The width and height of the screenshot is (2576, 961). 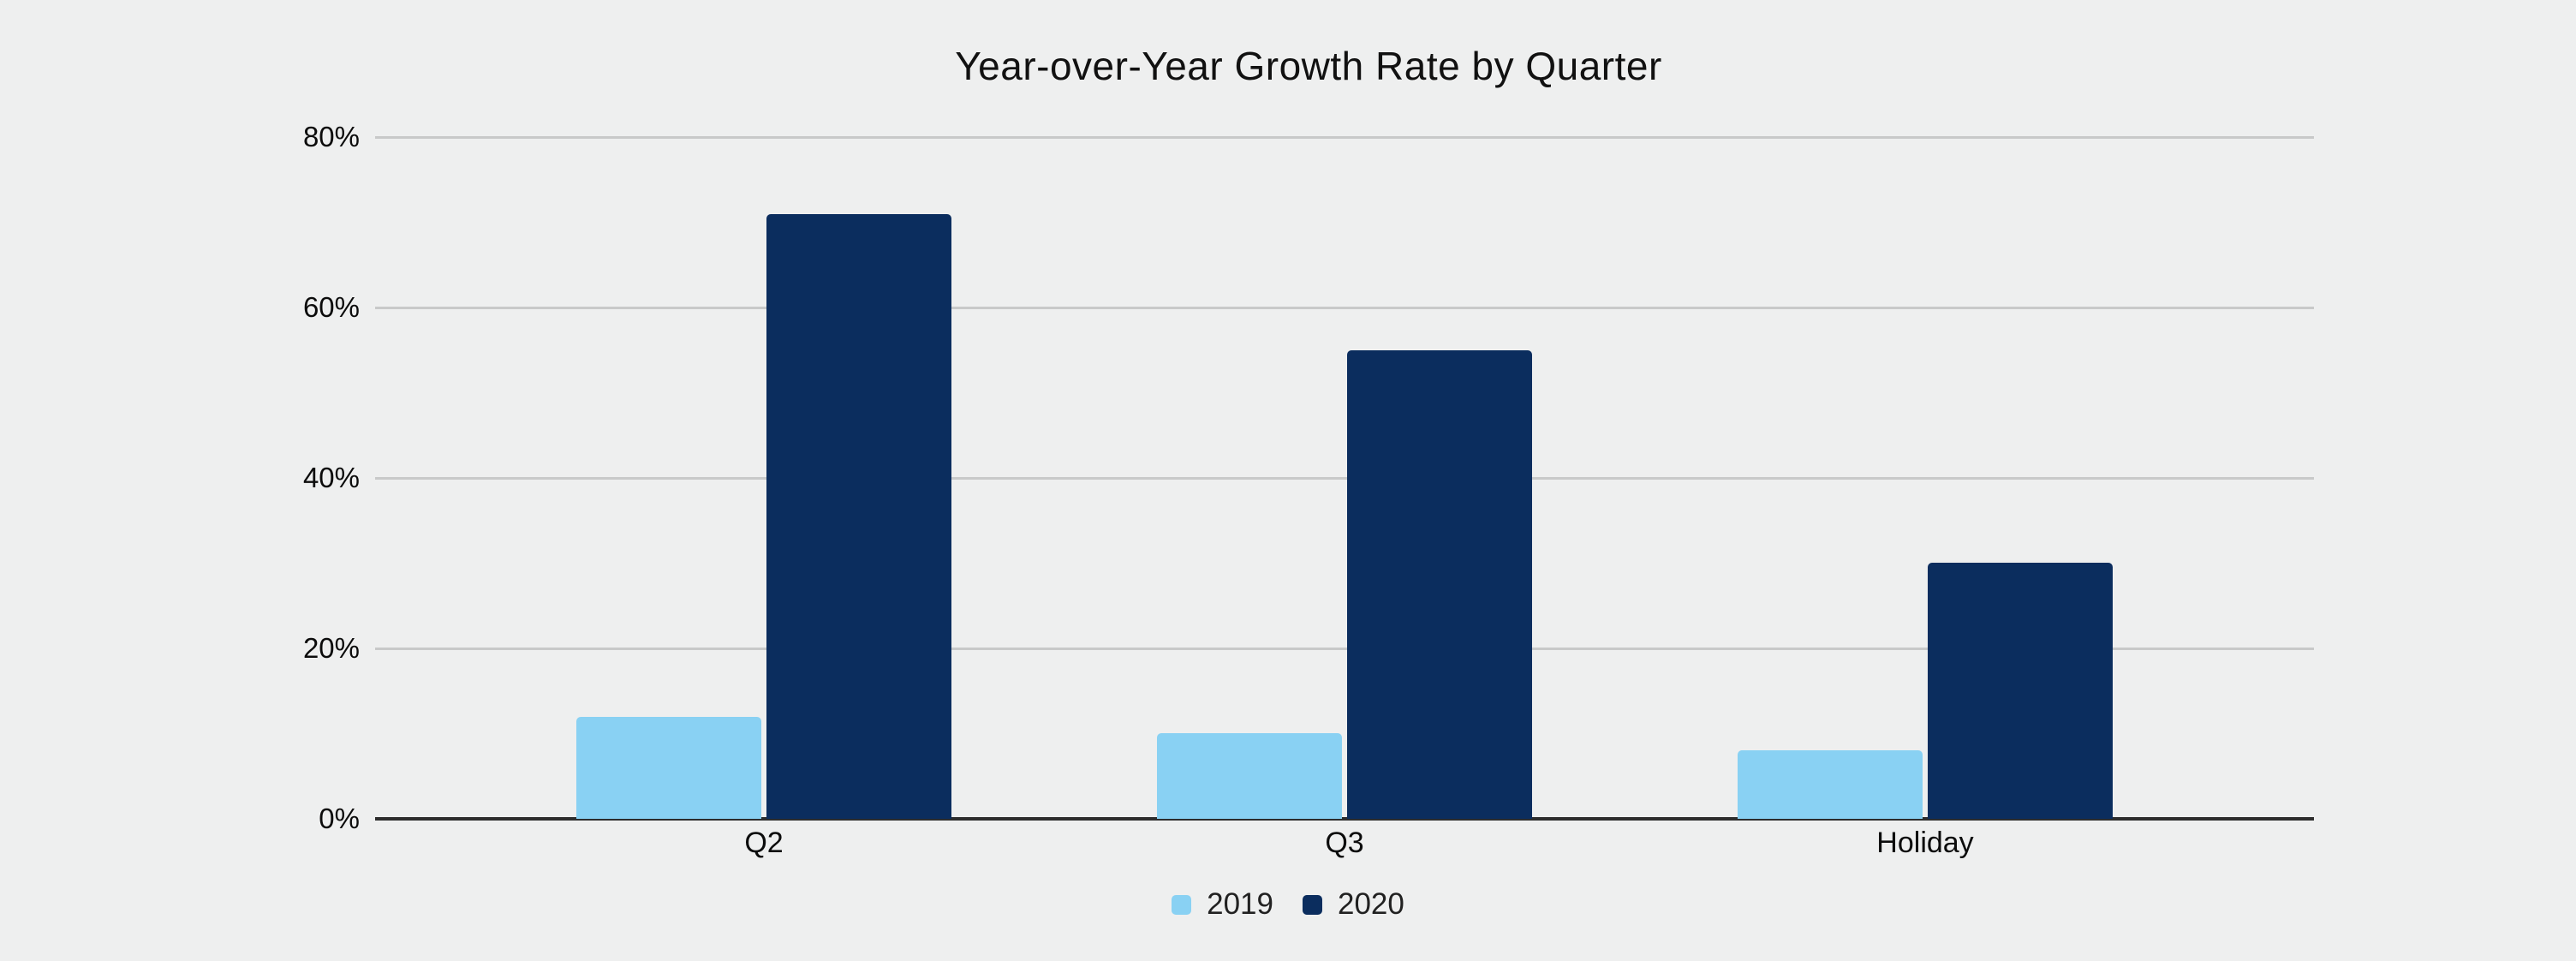 What do you see at coordinates (1182, 904) in the screenshot?
I see `legend-swatch-2019` at bounding box center [1182, 904].